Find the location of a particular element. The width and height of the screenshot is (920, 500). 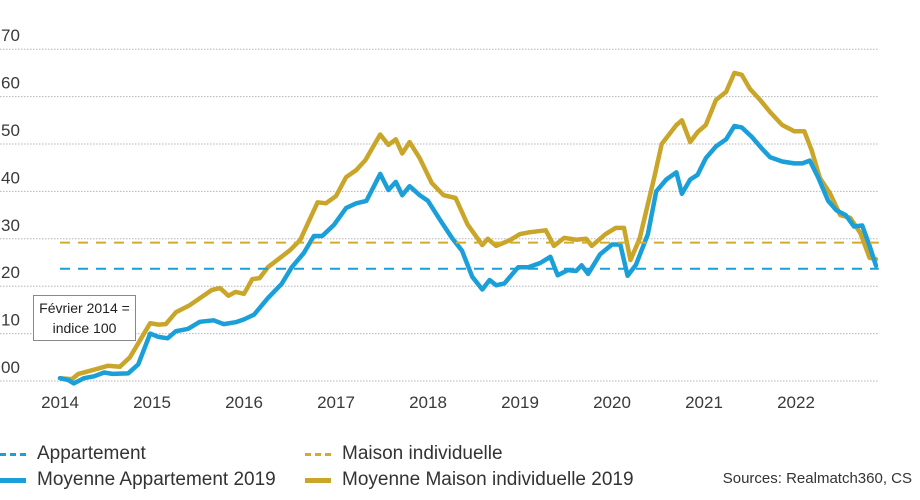

legend-item-moyenne-appartement: Moyenne Appartement 2019 is located at coordinates (138, 480).